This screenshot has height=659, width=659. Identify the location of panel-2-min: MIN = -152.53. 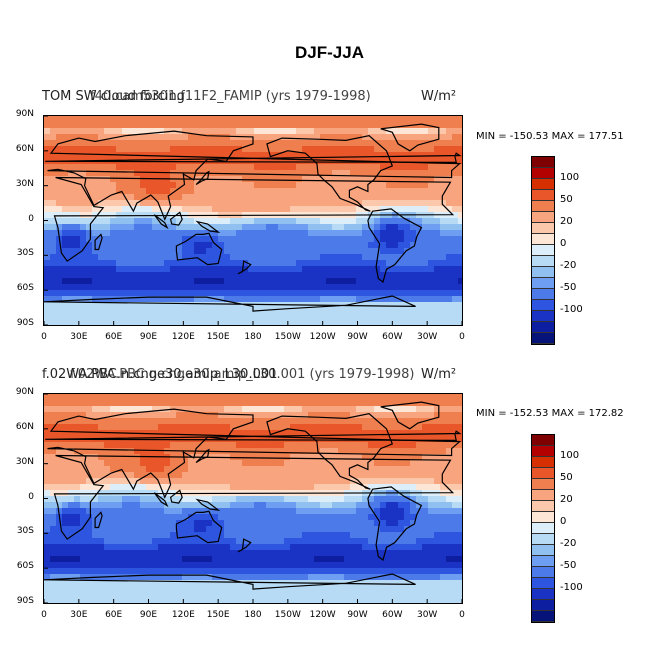
(512, 413).